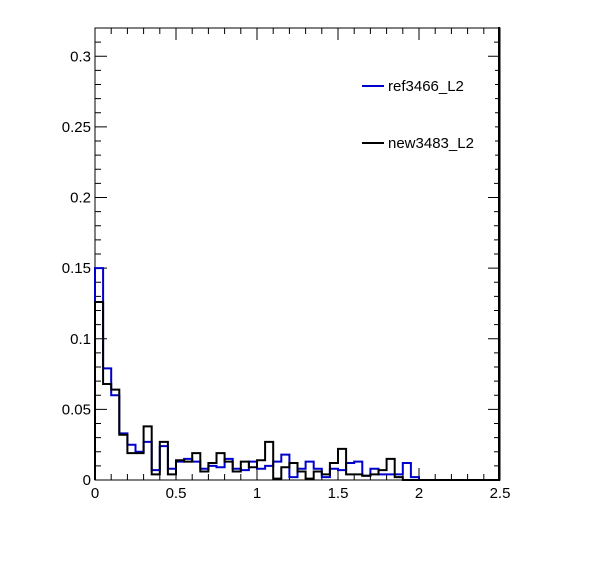  Describe the element at coordinates (76, 409) in the screenshot. I see `y-tick-label: 0.05` at that location.